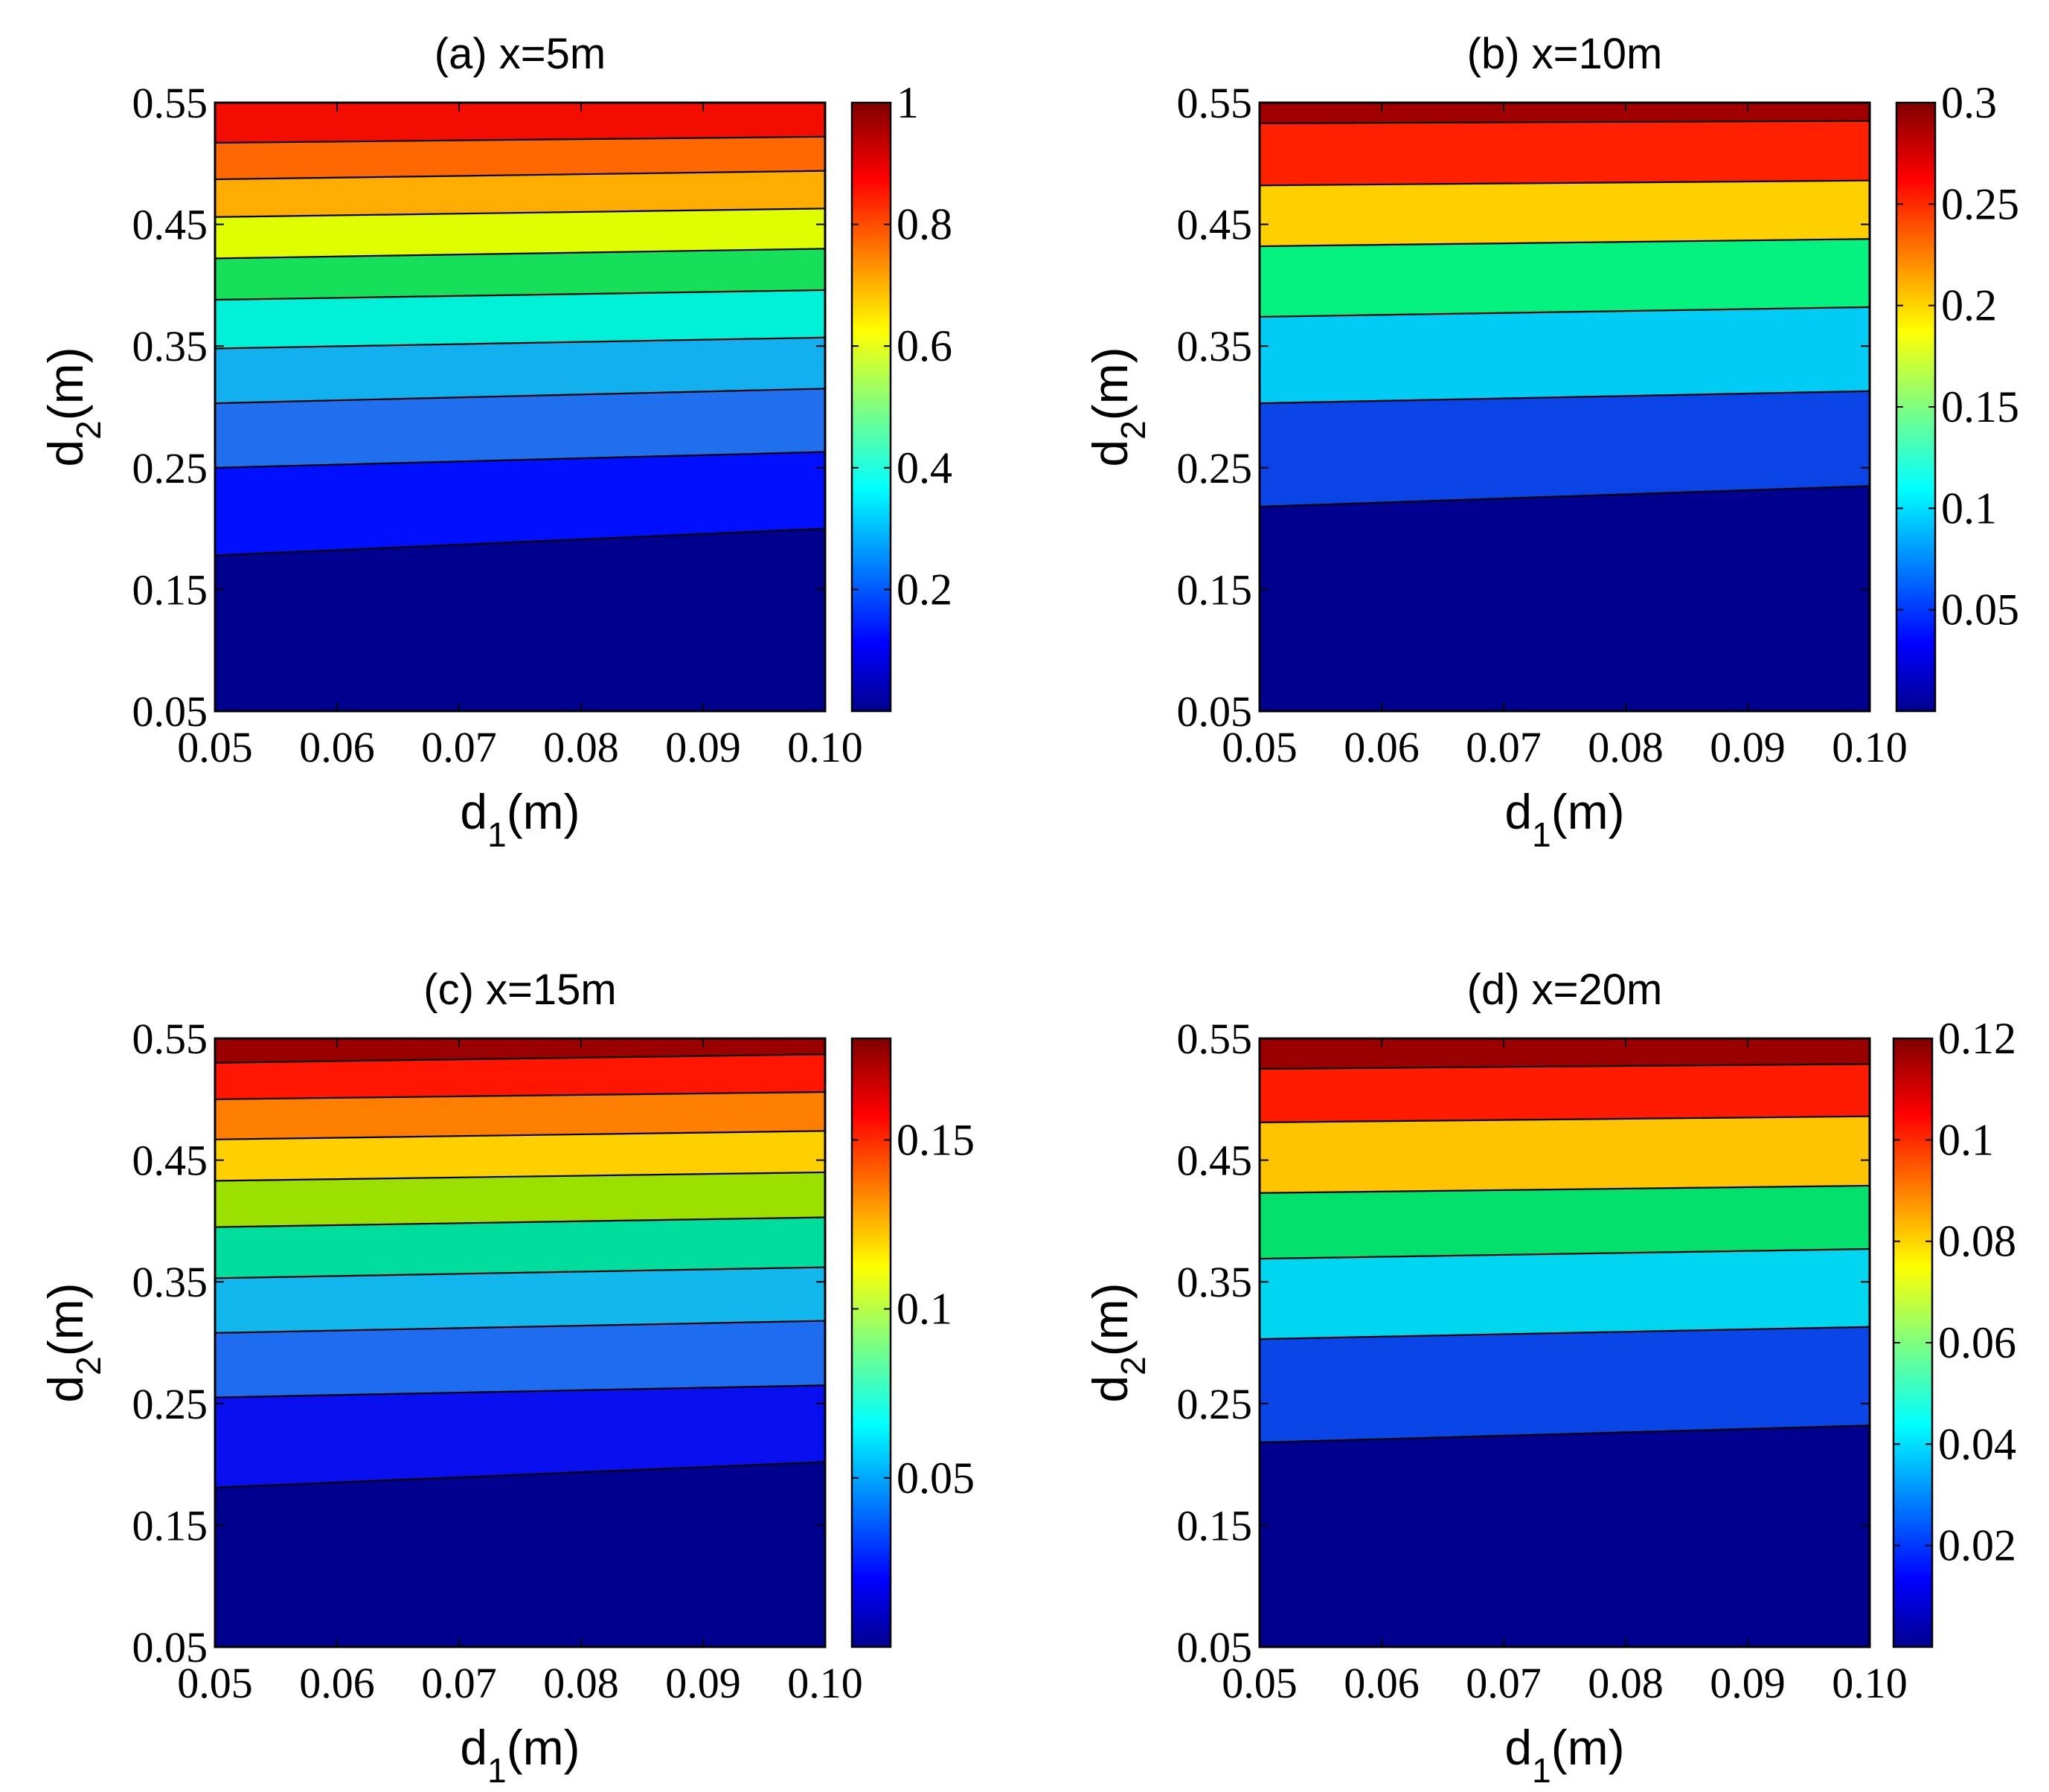 This screenshot has height=1792, width=2049. Describe the element at coordinates (1870, 747) in the screenshot. I see `panel-b-x-tick-label-5: 0.10` at that location.